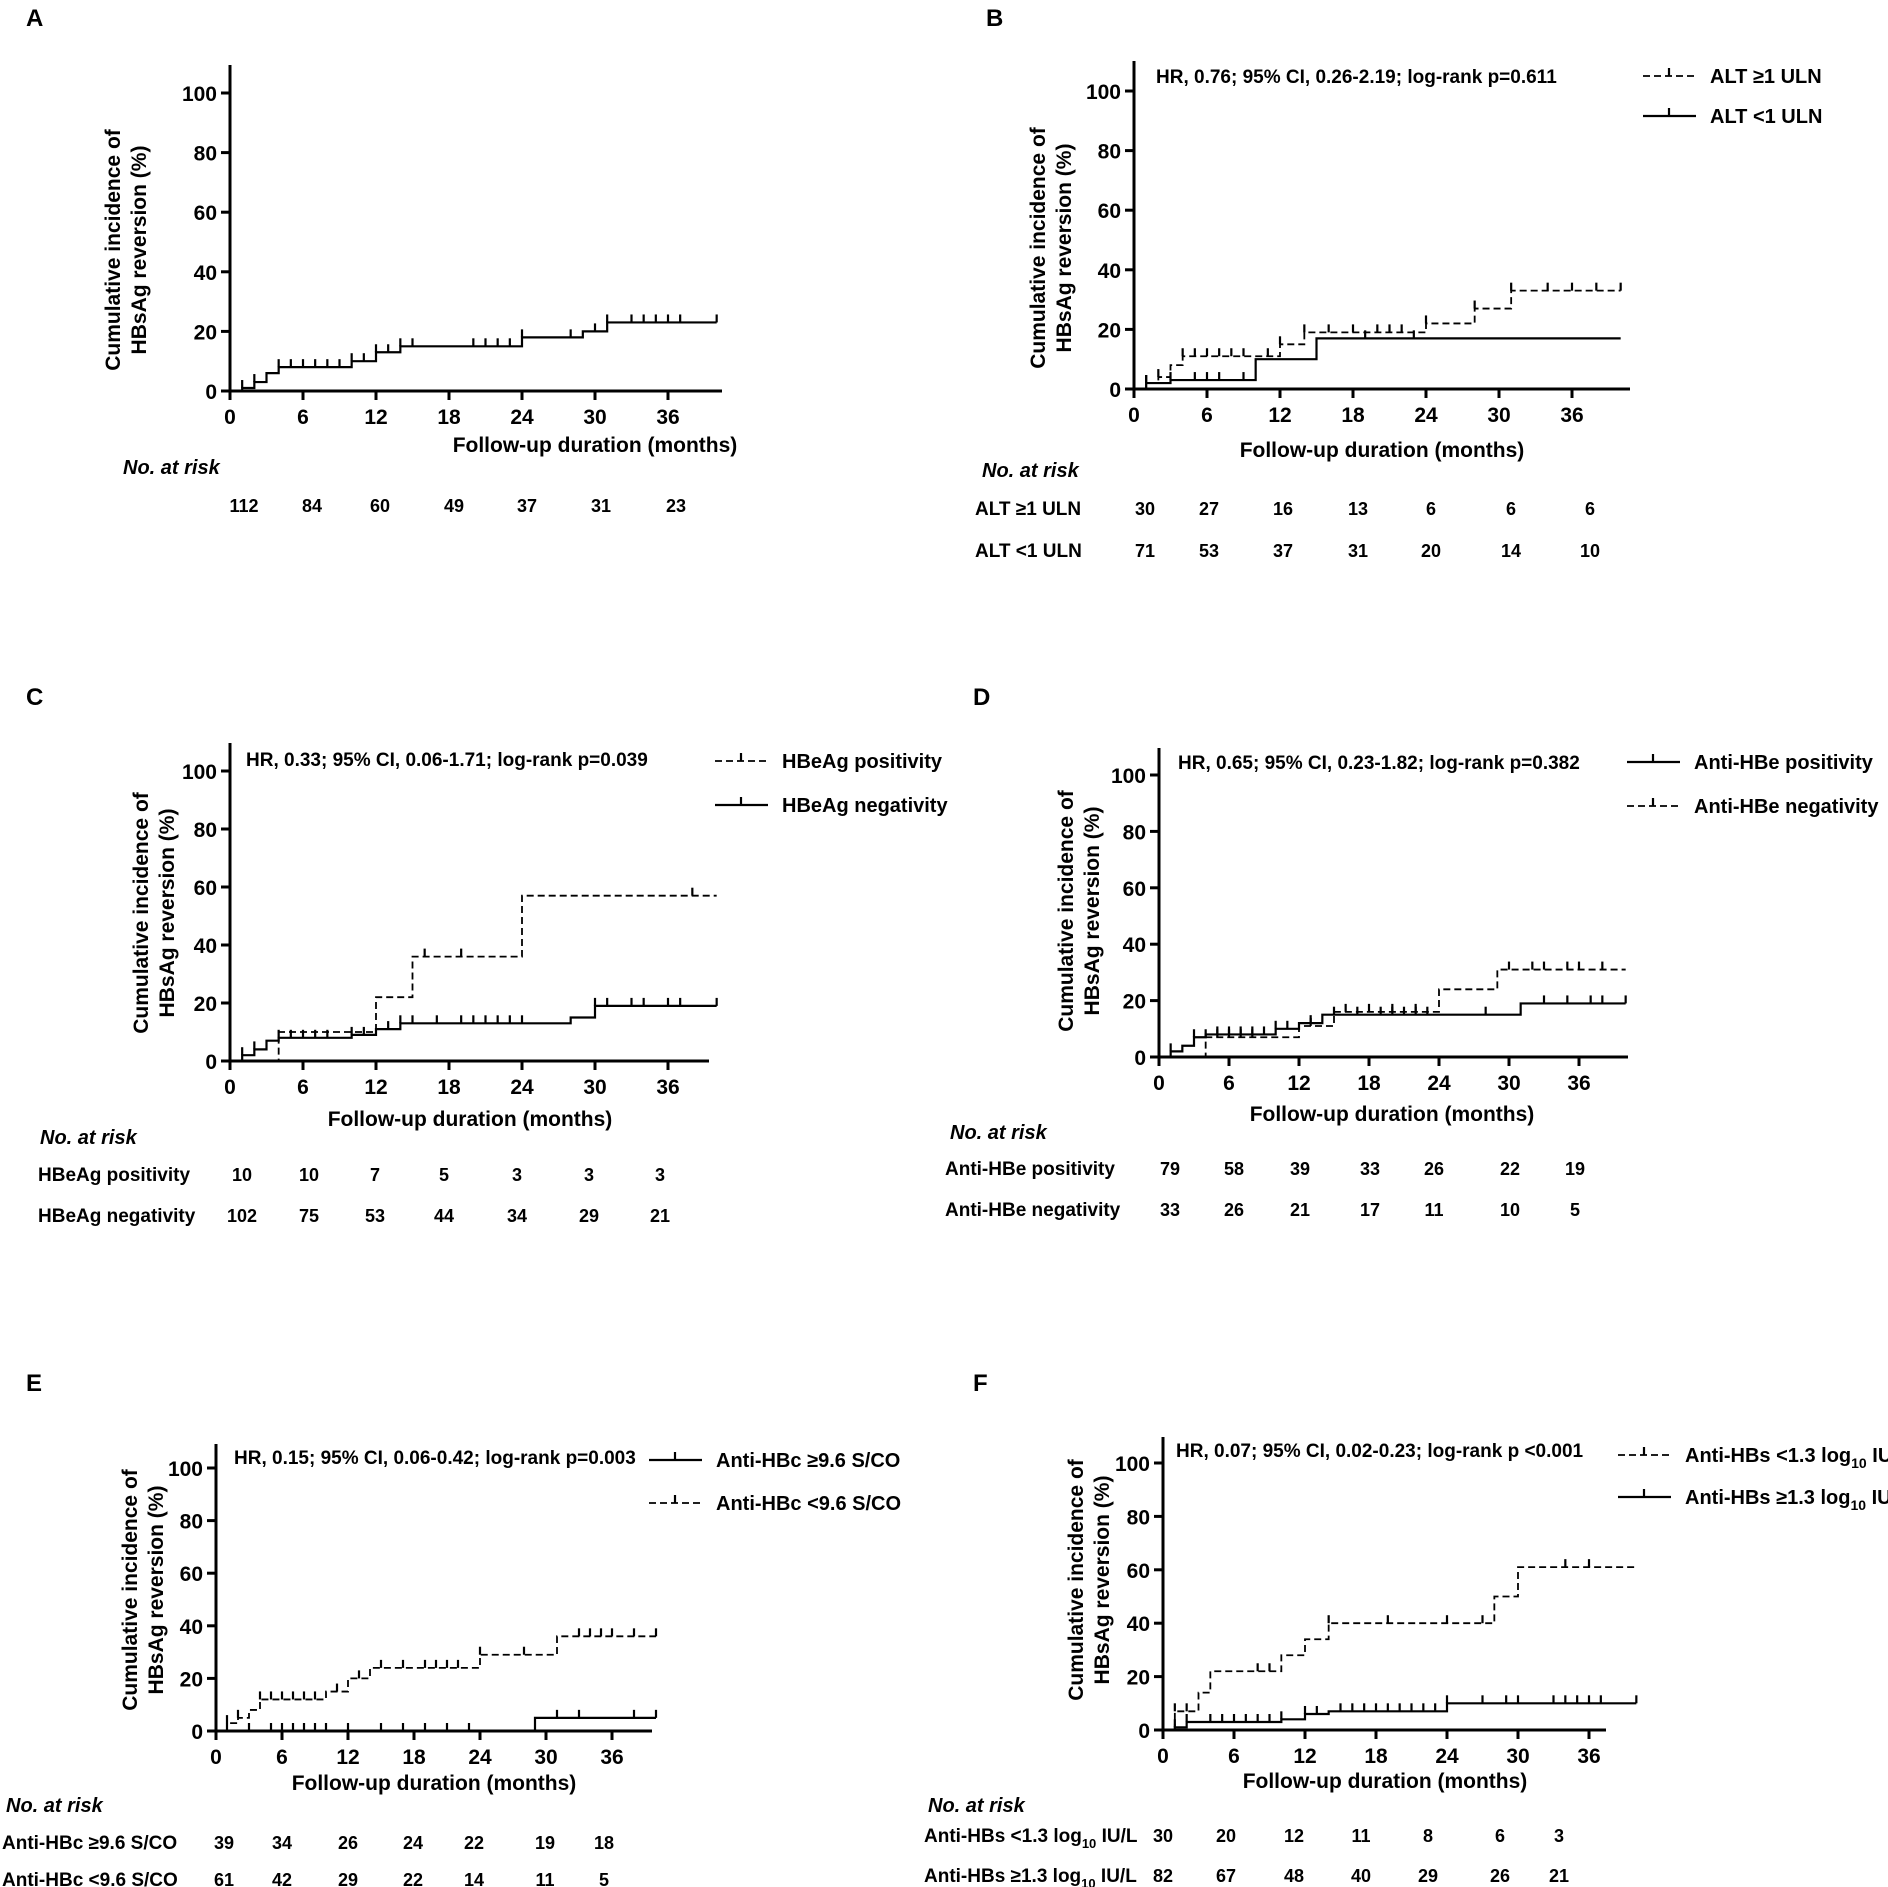  I want to click on legend-label-main: Anti-HBe negativity, so click(1786, 807).